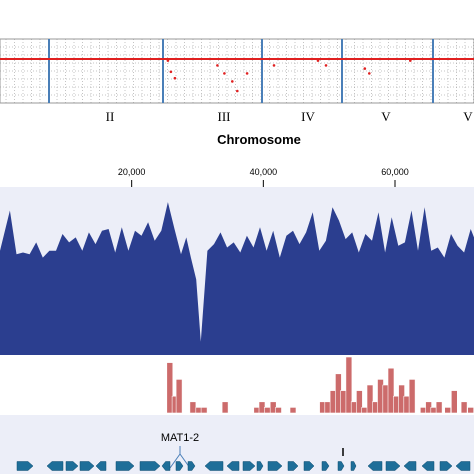  I want to click on chromosome-label: IV, so click(308, 116).